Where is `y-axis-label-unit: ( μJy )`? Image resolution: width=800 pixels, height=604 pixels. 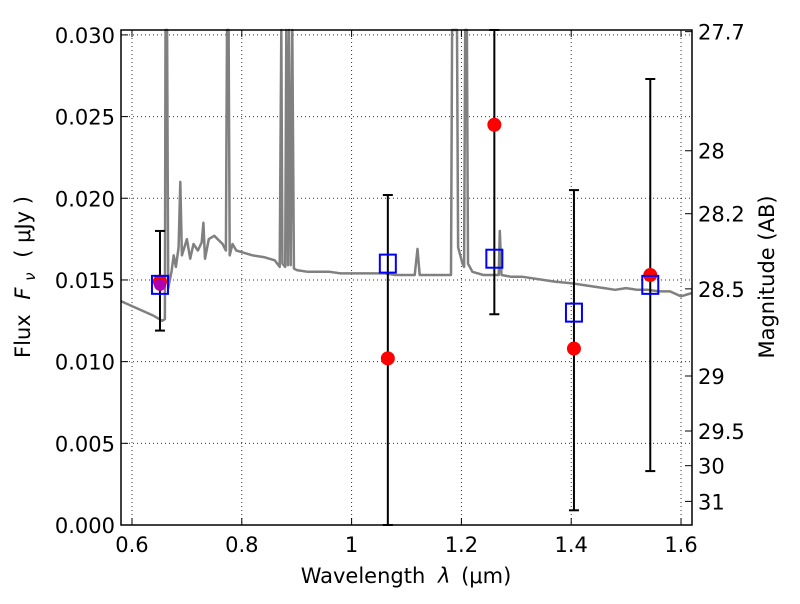
y-axis-label-unit: ( μJy ) is located at coordinates (23, 227).